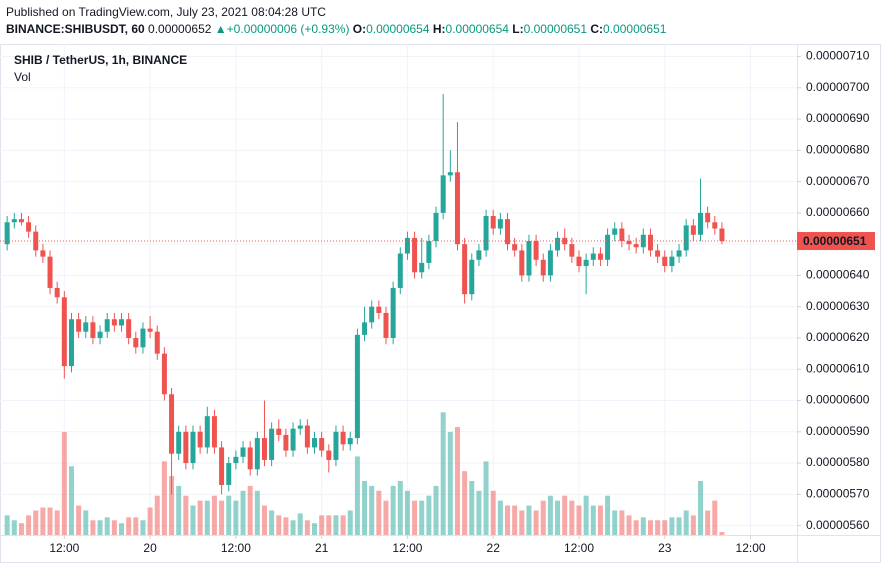  Describe the element at coordinates (838, 525) in the screenshot. I see `y-tick-label: 0.00000560` at that location.